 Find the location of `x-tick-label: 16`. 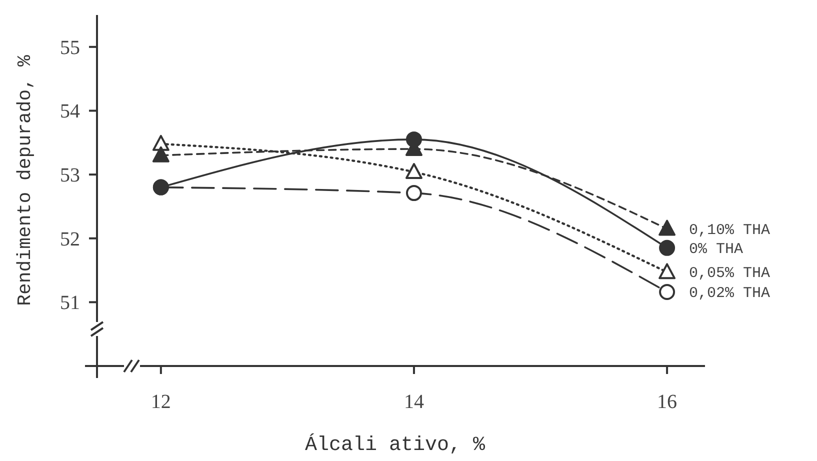

x-tick-label: 16 is located at coordinates (667, 402).